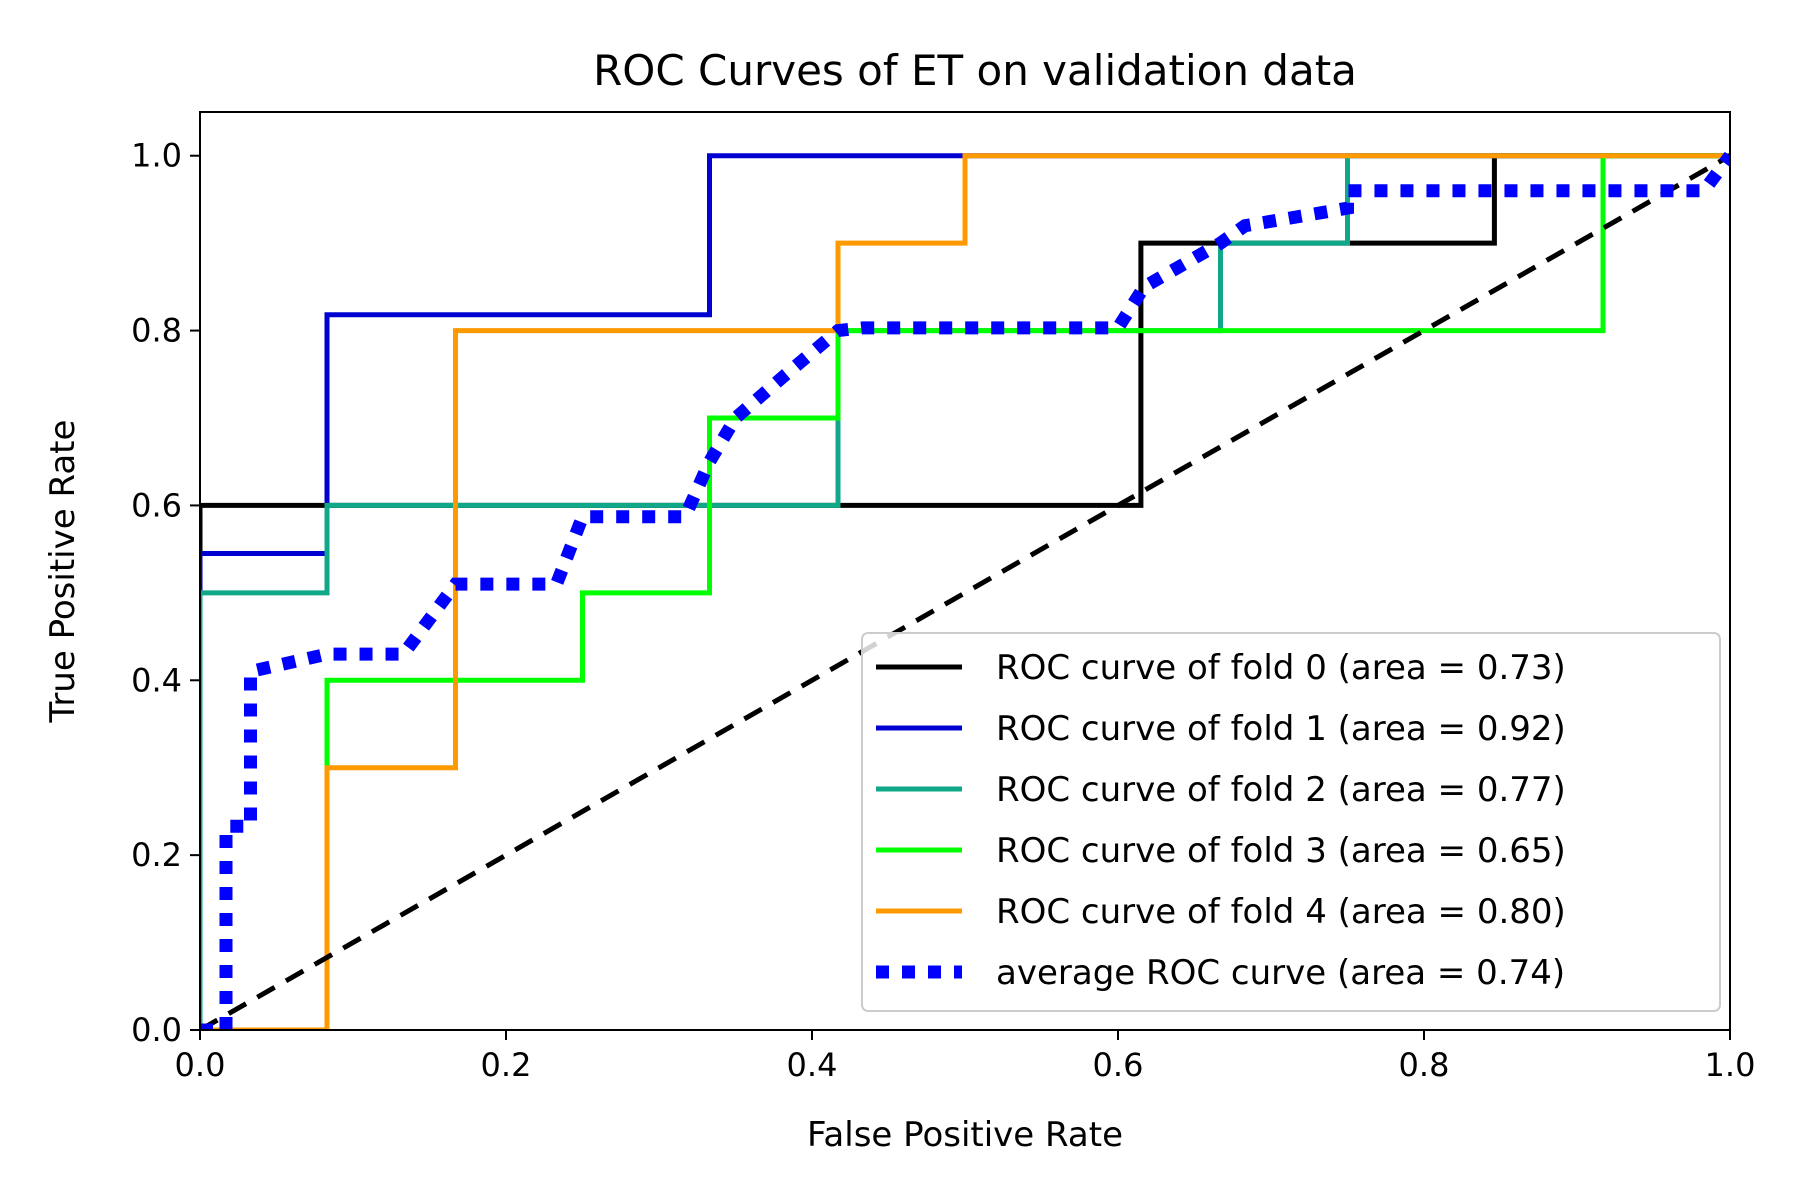  I want to click on x-tick-label: 0.0, so click(200, 1065).